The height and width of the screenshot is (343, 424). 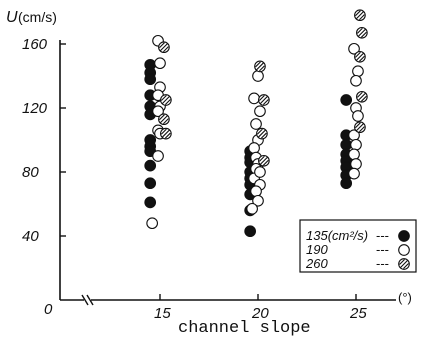 What do you see at coordinates (37, 17) in the screenshot?
I see `y-axis-unit: (cm/s)` at bounding box center [37, 17].